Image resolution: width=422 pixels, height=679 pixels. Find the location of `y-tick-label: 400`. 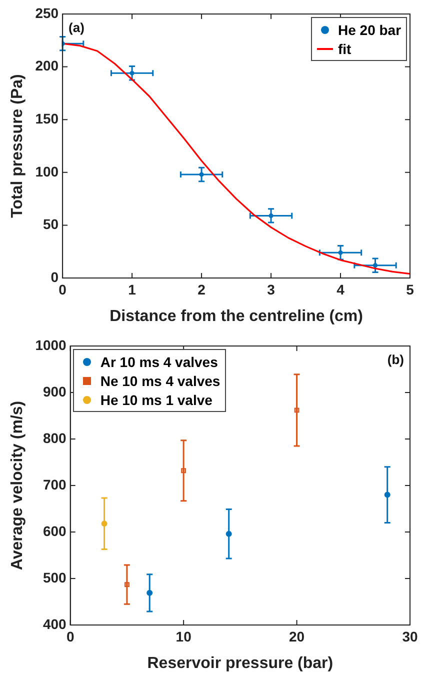

y-tick-label: 400 is located at coordinates (54, 624).